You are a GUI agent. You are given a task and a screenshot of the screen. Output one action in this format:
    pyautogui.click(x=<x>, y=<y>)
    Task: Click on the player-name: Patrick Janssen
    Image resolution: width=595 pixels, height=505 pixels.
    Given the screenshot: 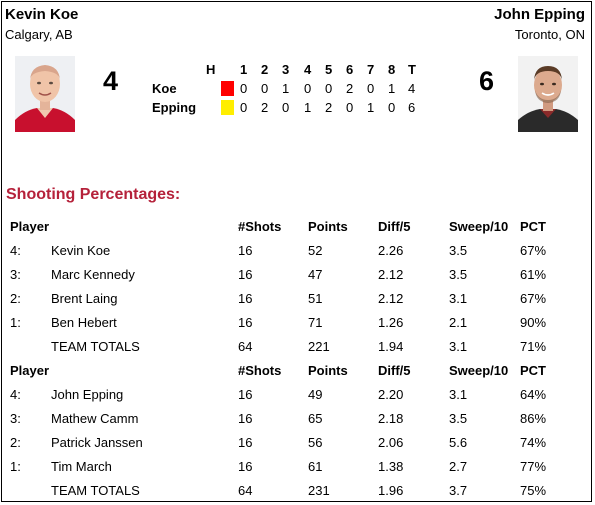 What is the action you would take?
    pyautogui.click(x=97, y=442)
    